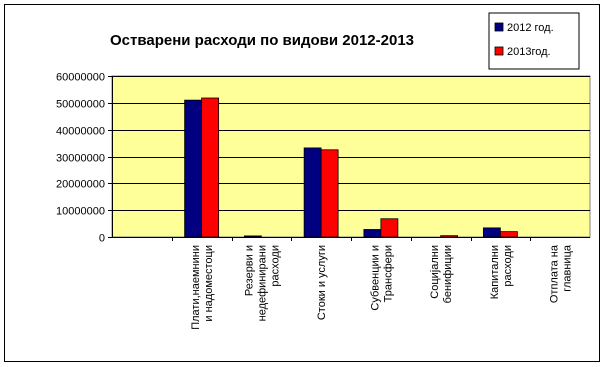 This screenshot has width=605, height=367. What do you see at coordinates (322, 282) in the screenshot?
I see `x-category-label: Стоки и услуги` at bounding box center [322, 282].